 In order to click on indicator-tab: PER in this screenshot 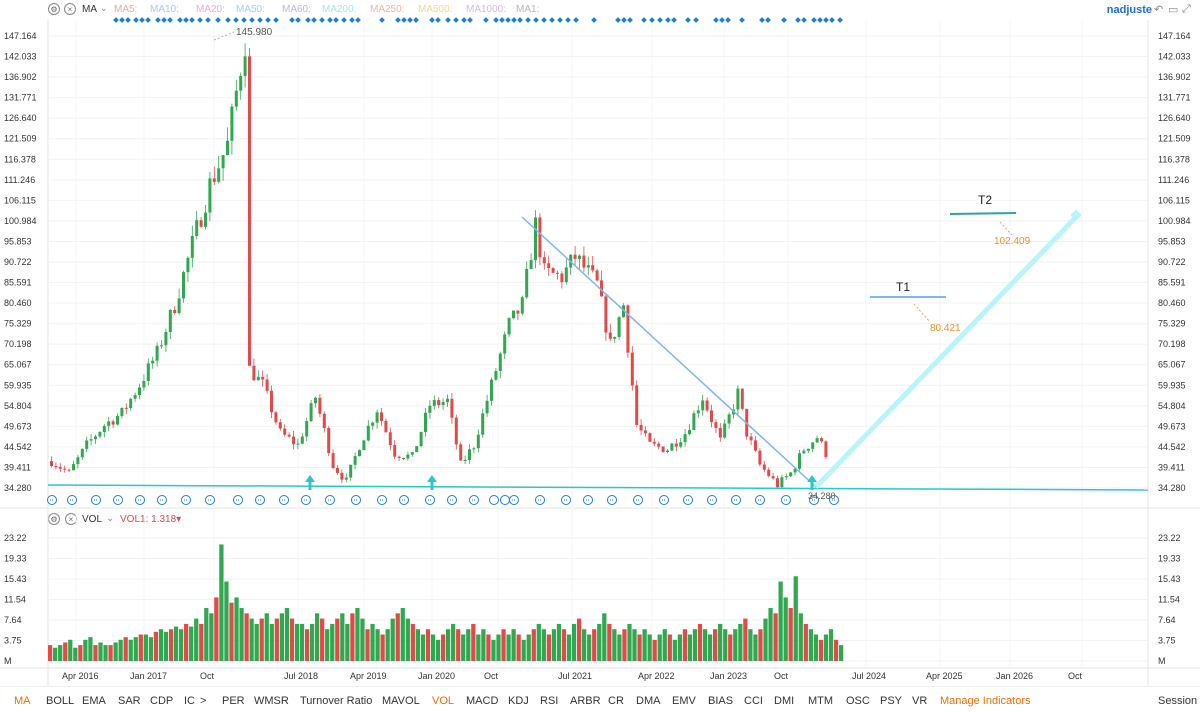, I will do `click(233, 701)`.